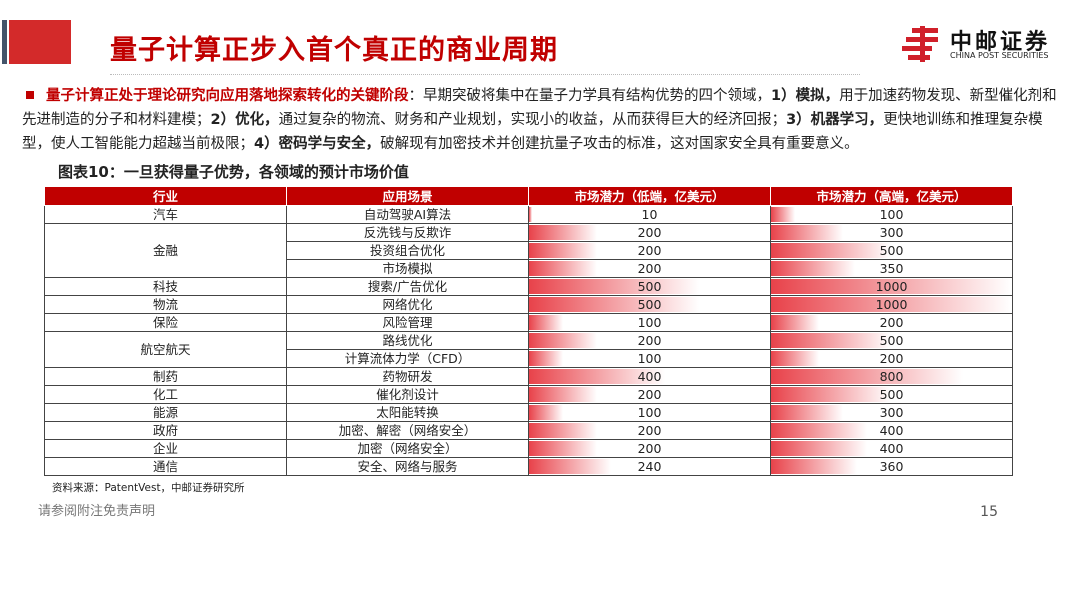  Describe the element at coordinates (835, 120) in the screenshot. I see `para-keyword: 3）机器学习，` at that location.